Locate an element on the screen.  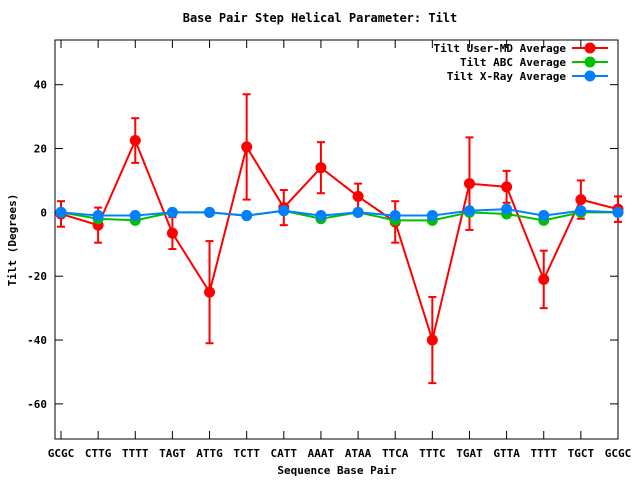
legend-label: Tilt ABC Average is located at coordinates (513, 62).